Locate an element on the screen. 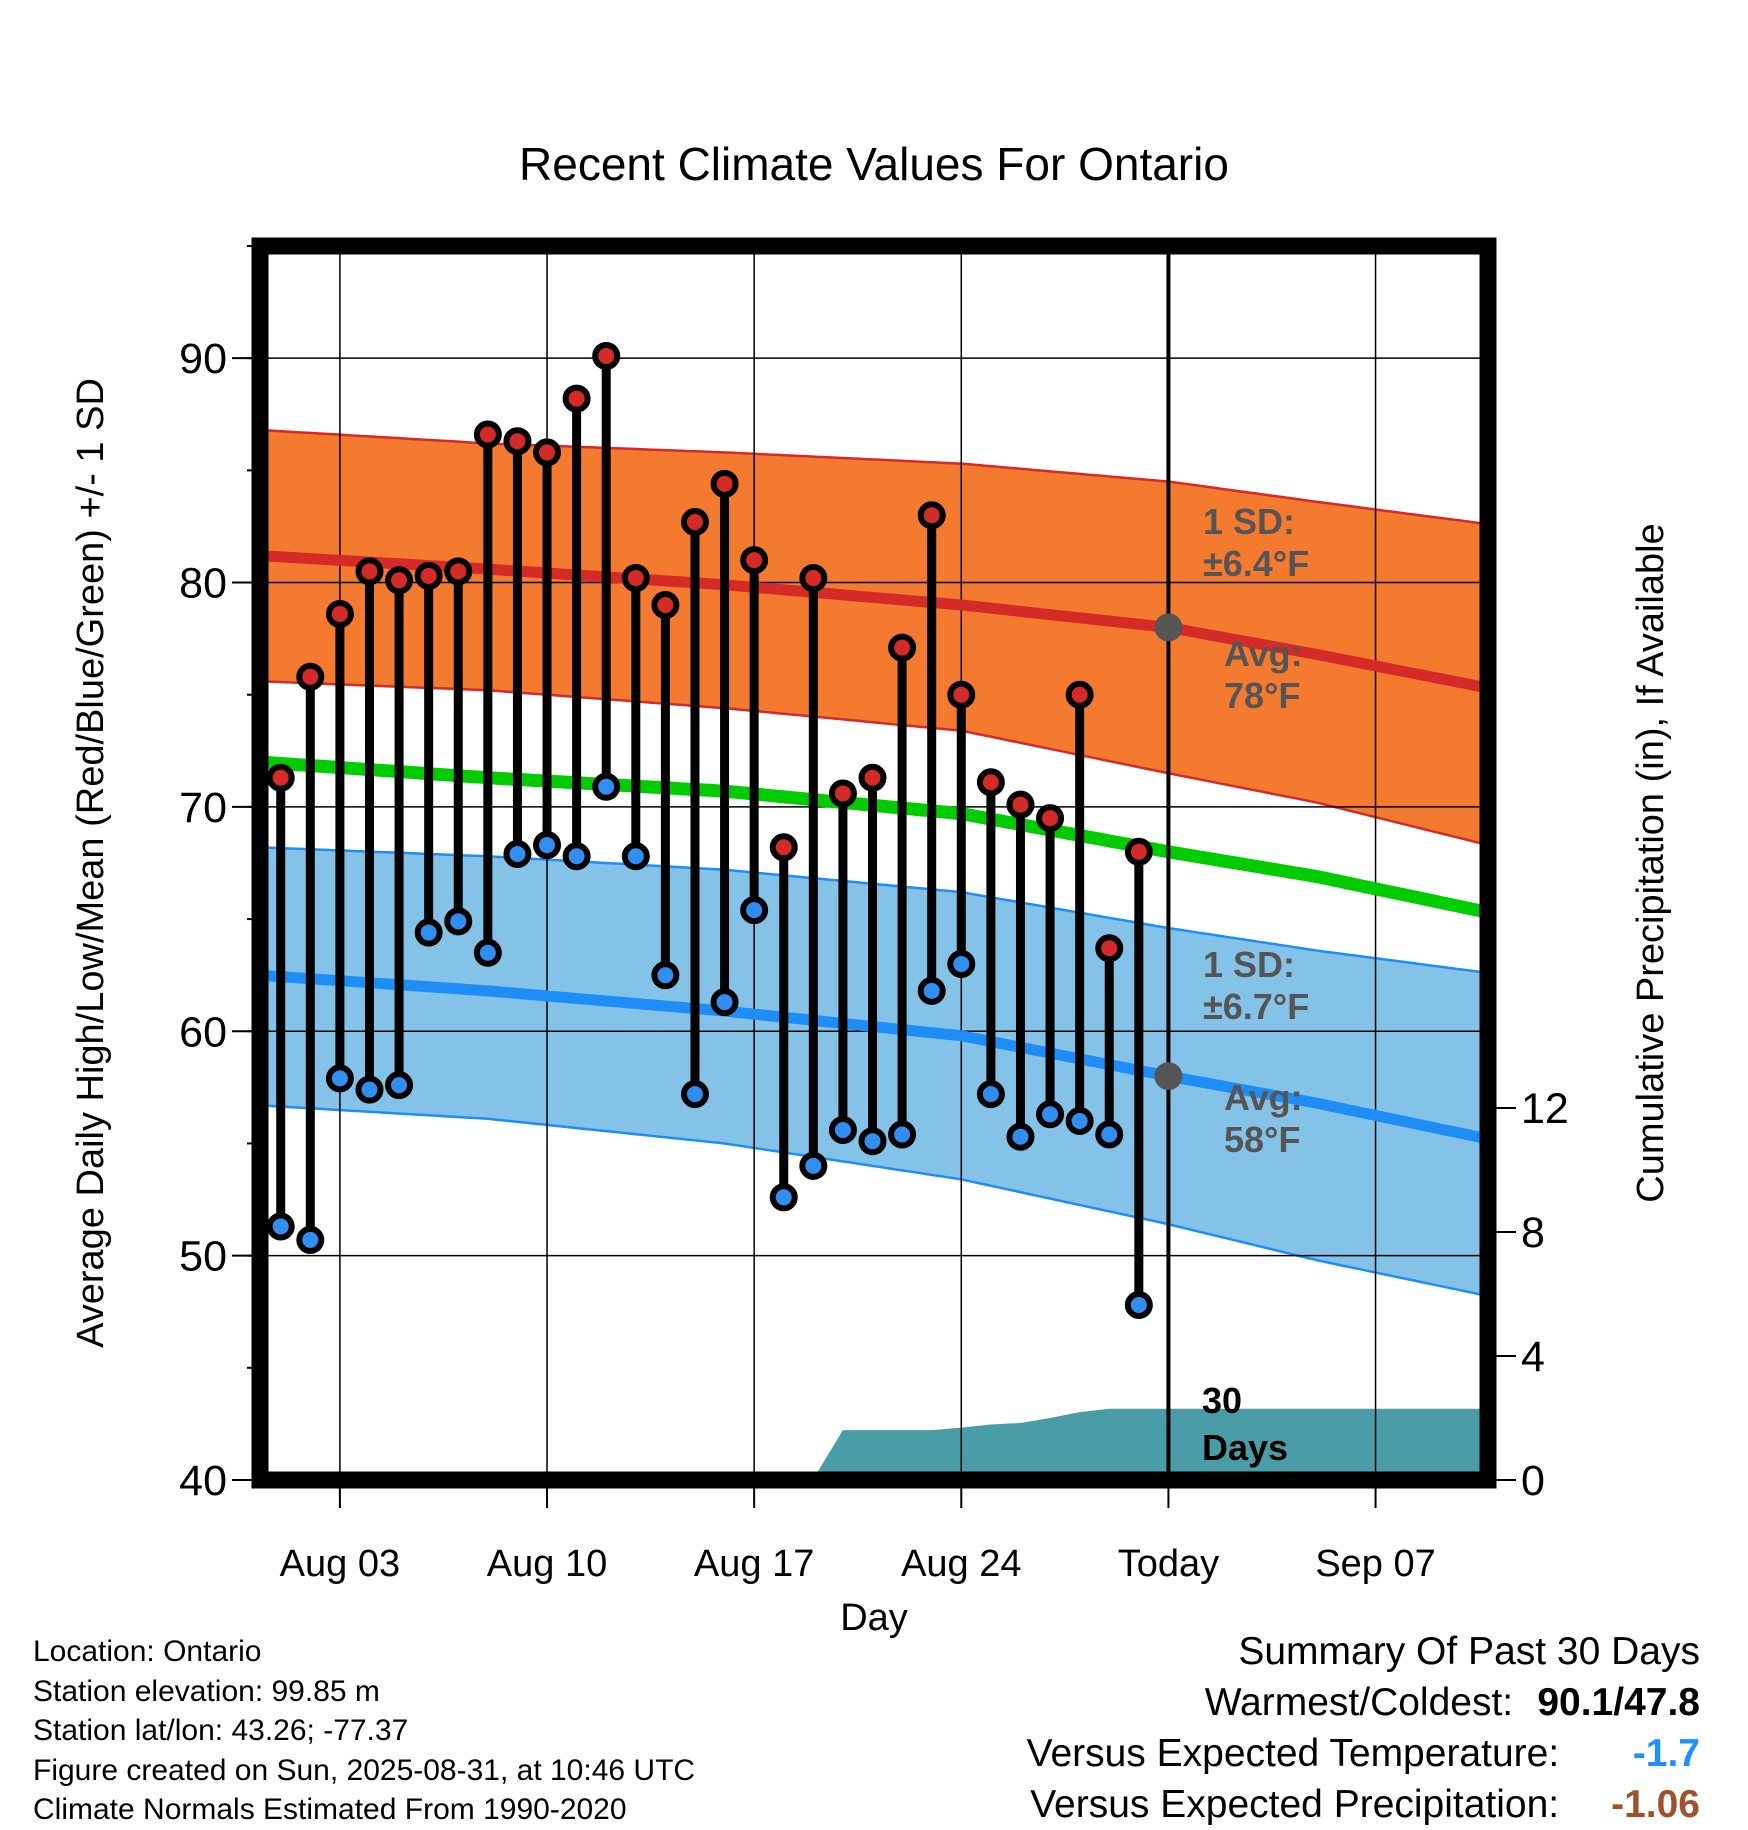 The height and width of the screenshot is (1830, 1748). elevation-text: Station elevation: 99.85 m is located at coordinates (206, 1691).